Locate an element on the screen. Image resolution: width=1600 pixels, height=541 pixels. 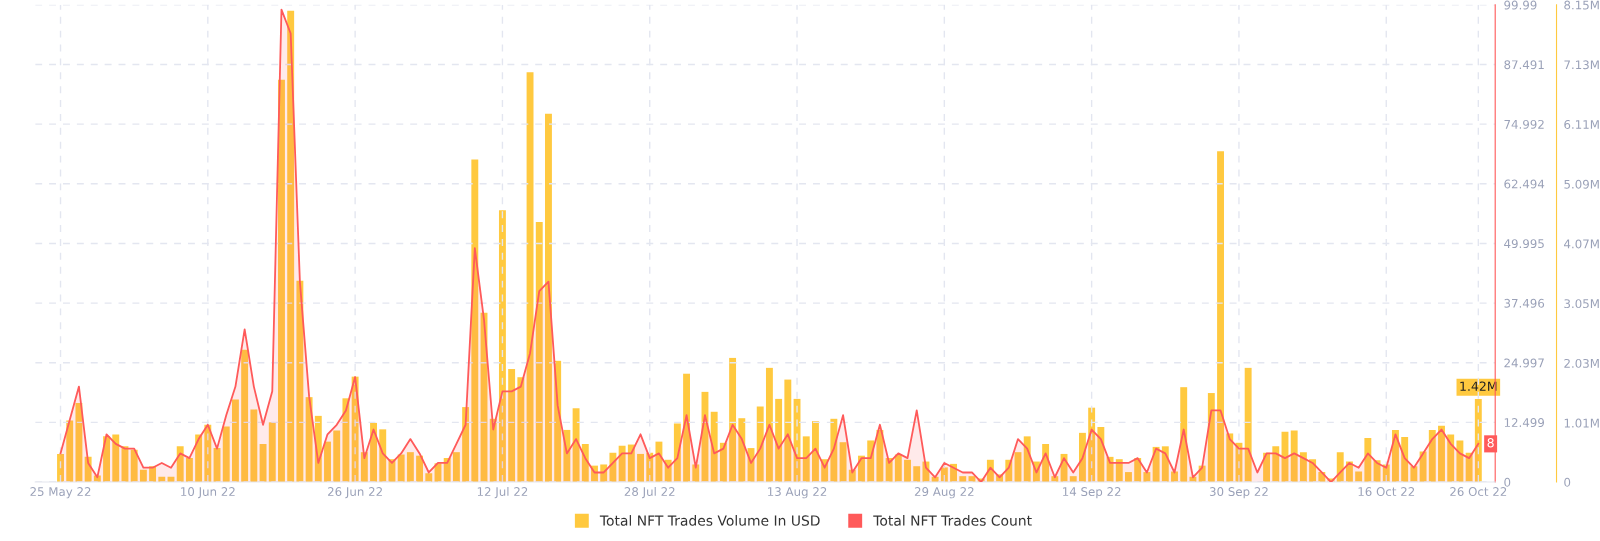
x-tick-label: 29 Aug 22 is located at coordinates (944, 493).